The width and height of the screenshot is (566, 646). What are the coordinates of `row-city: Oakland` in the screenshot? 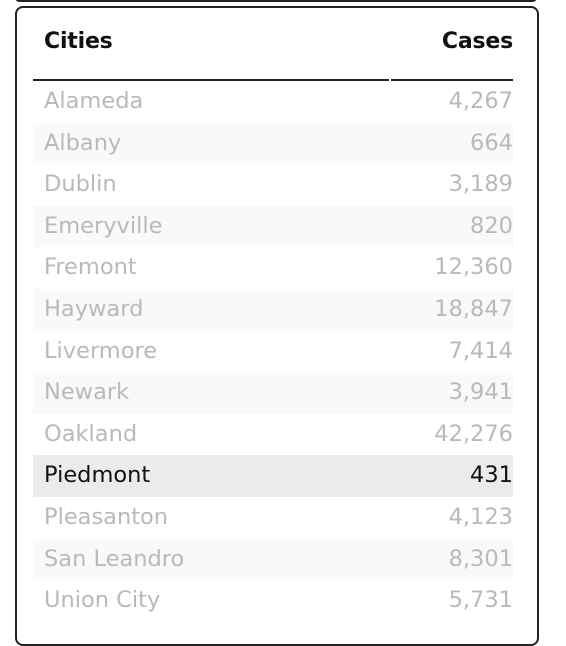 It's located at (91, 433).